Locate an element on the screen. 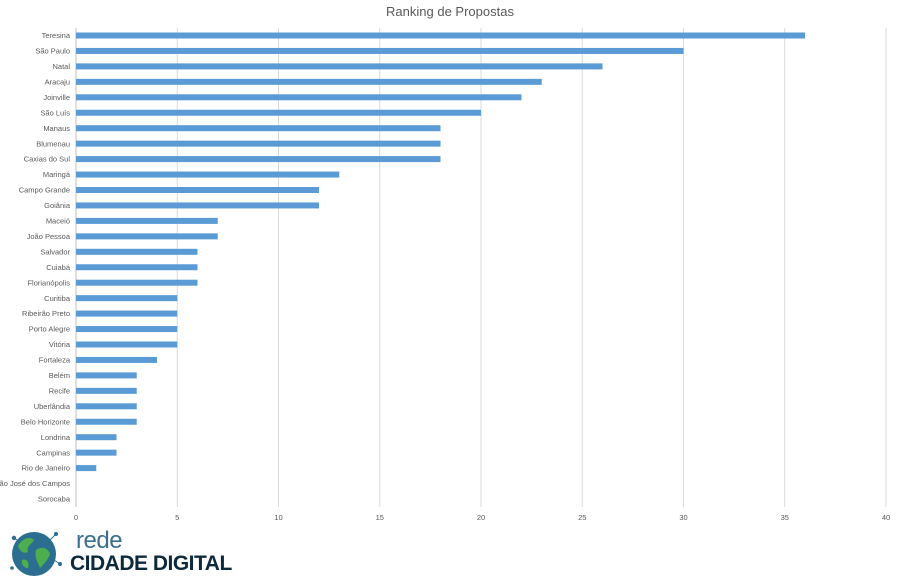 Image resolution: width=900 pixels, height=585 pixels. x-tick-label: 40 is located at coordinates (886, 517).